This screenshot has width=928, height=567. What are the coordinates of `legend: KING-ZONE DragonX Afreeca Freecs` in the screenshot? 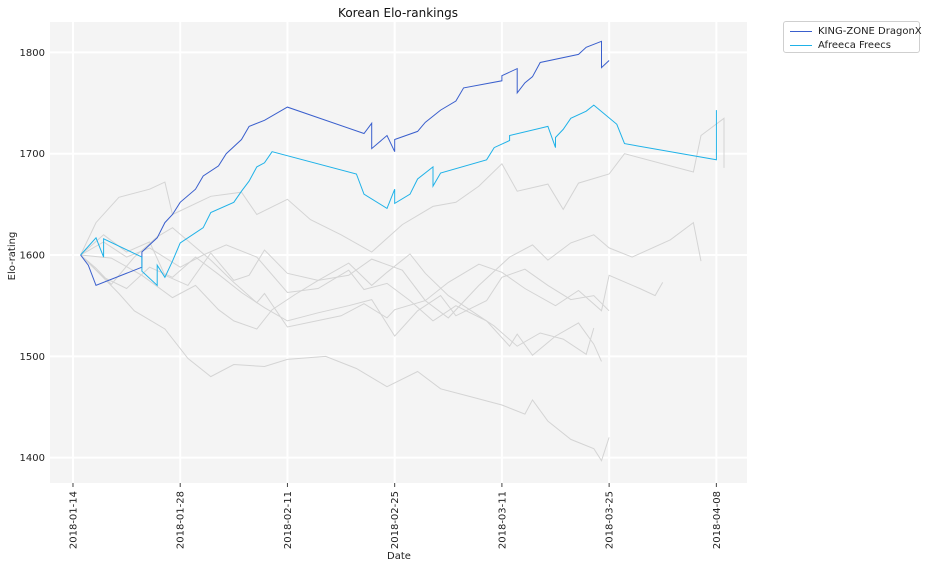 It's located at (852, 37).